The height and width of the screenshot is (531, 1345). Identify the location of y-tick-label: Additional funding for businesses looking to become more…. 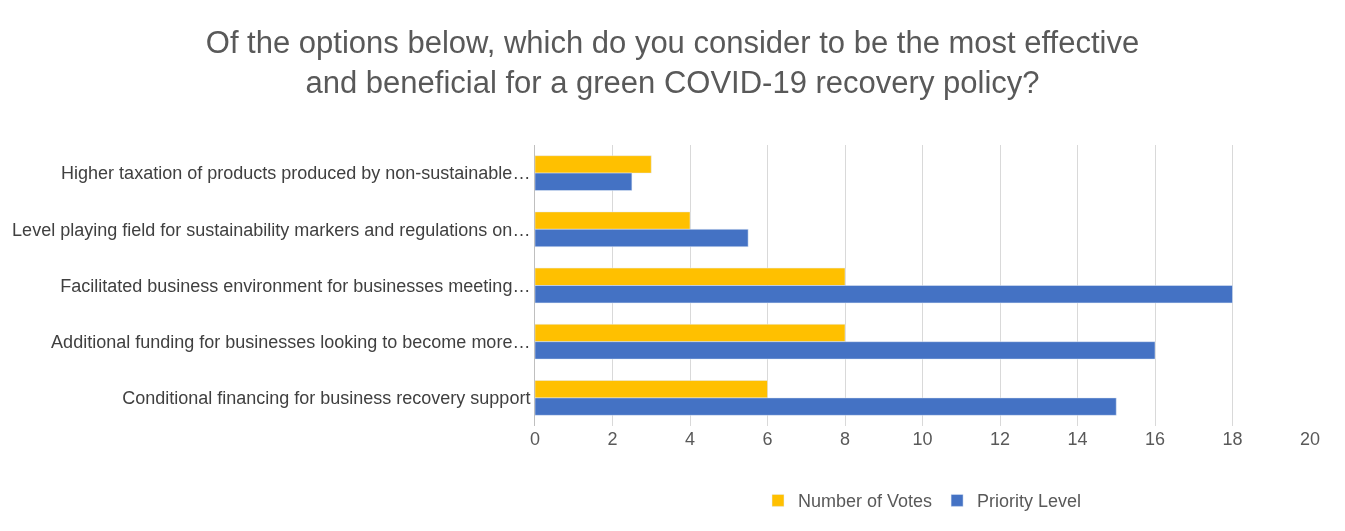
(291, 342).